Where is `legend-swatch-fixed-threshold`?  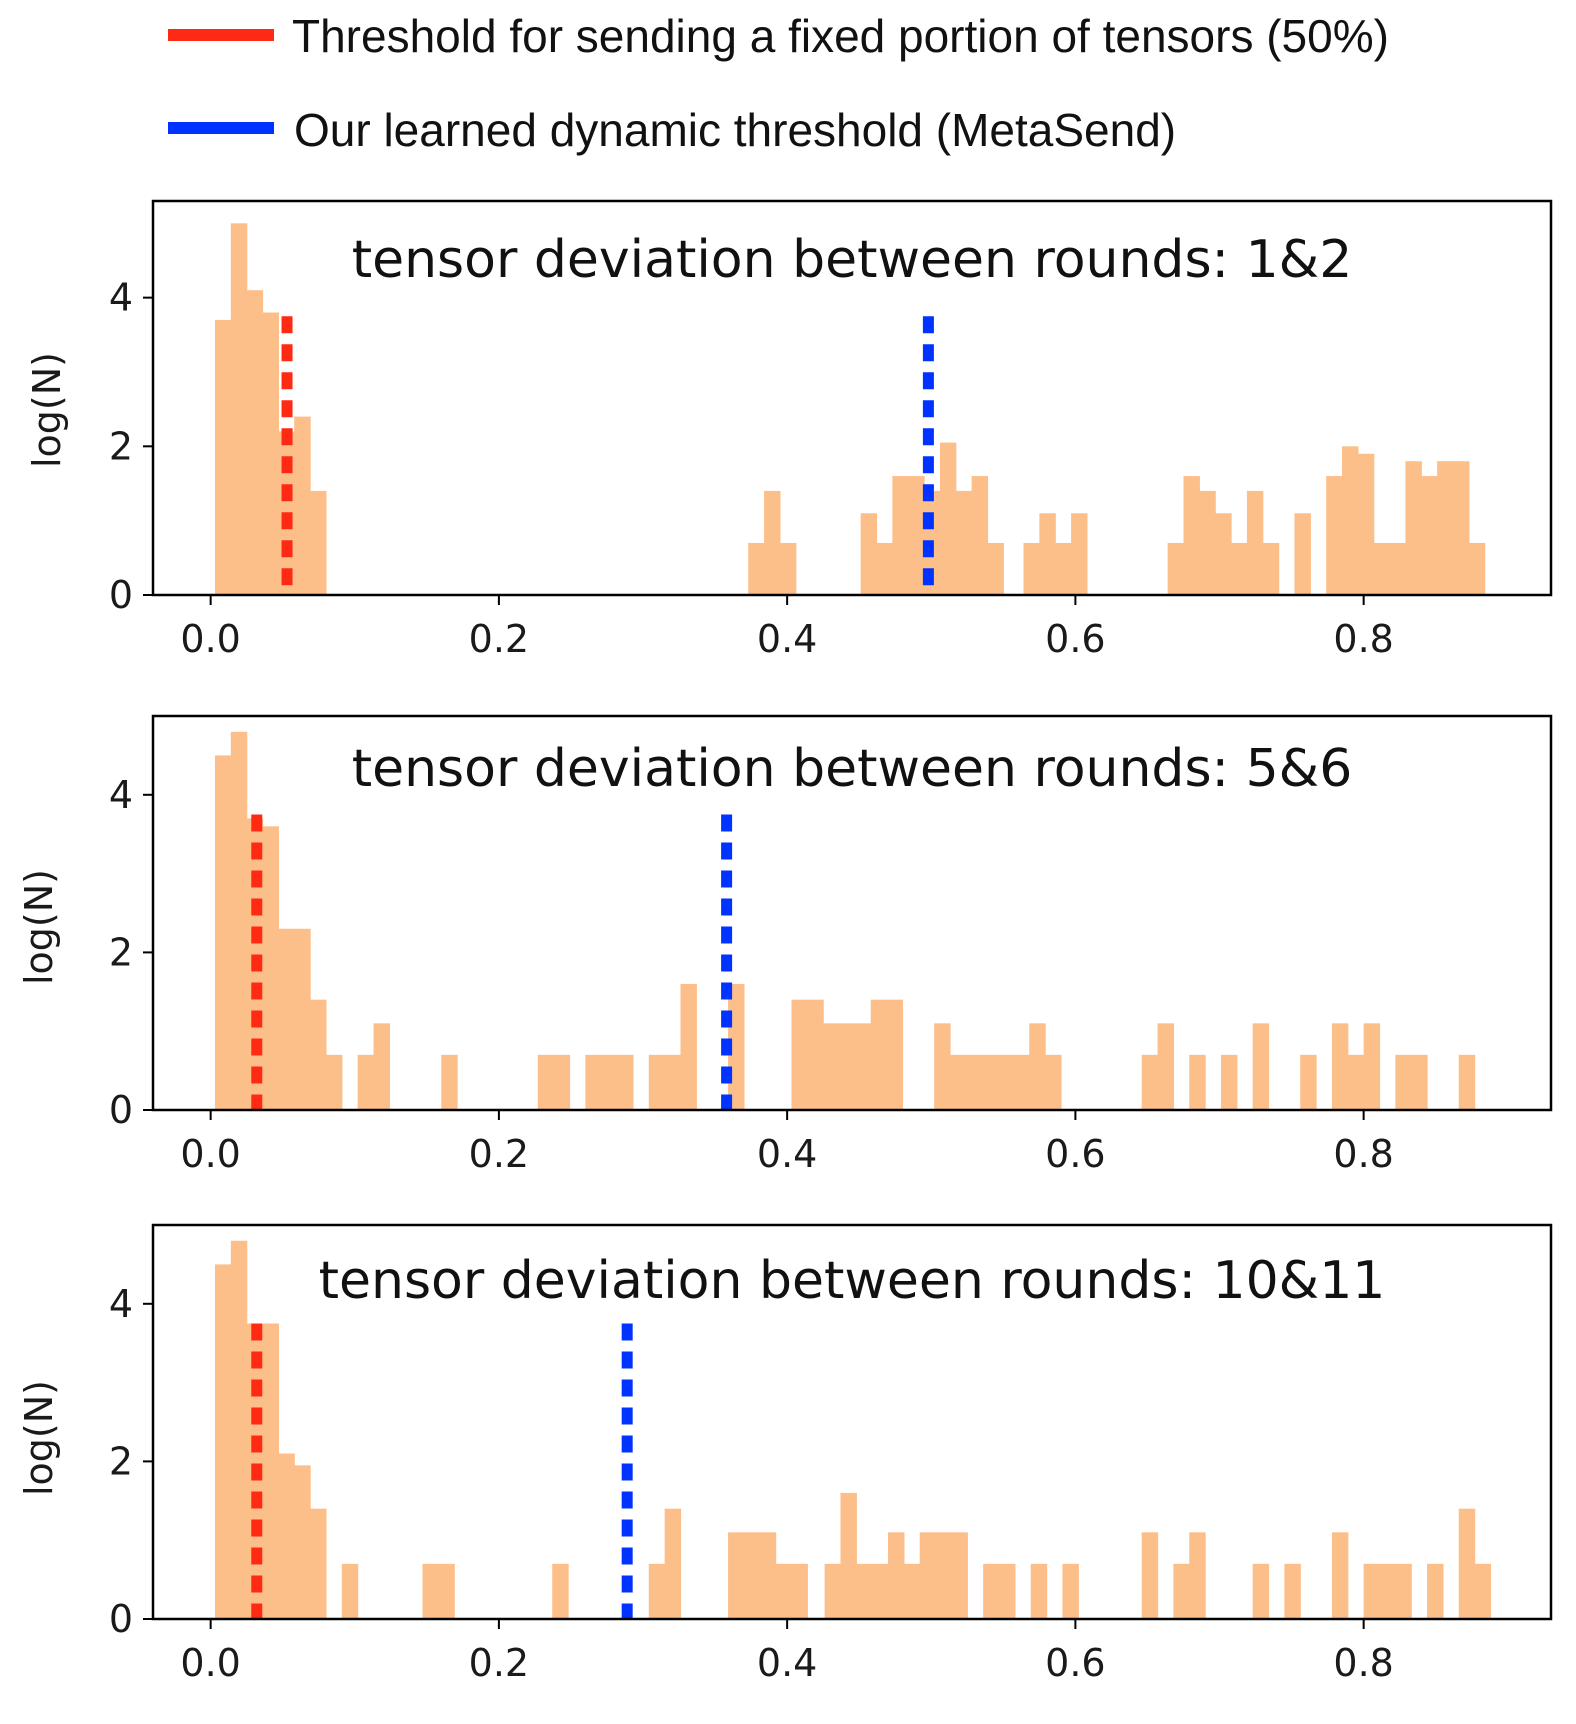 legend-swatch-fixed-threshold is located at coordinates (221, 35).